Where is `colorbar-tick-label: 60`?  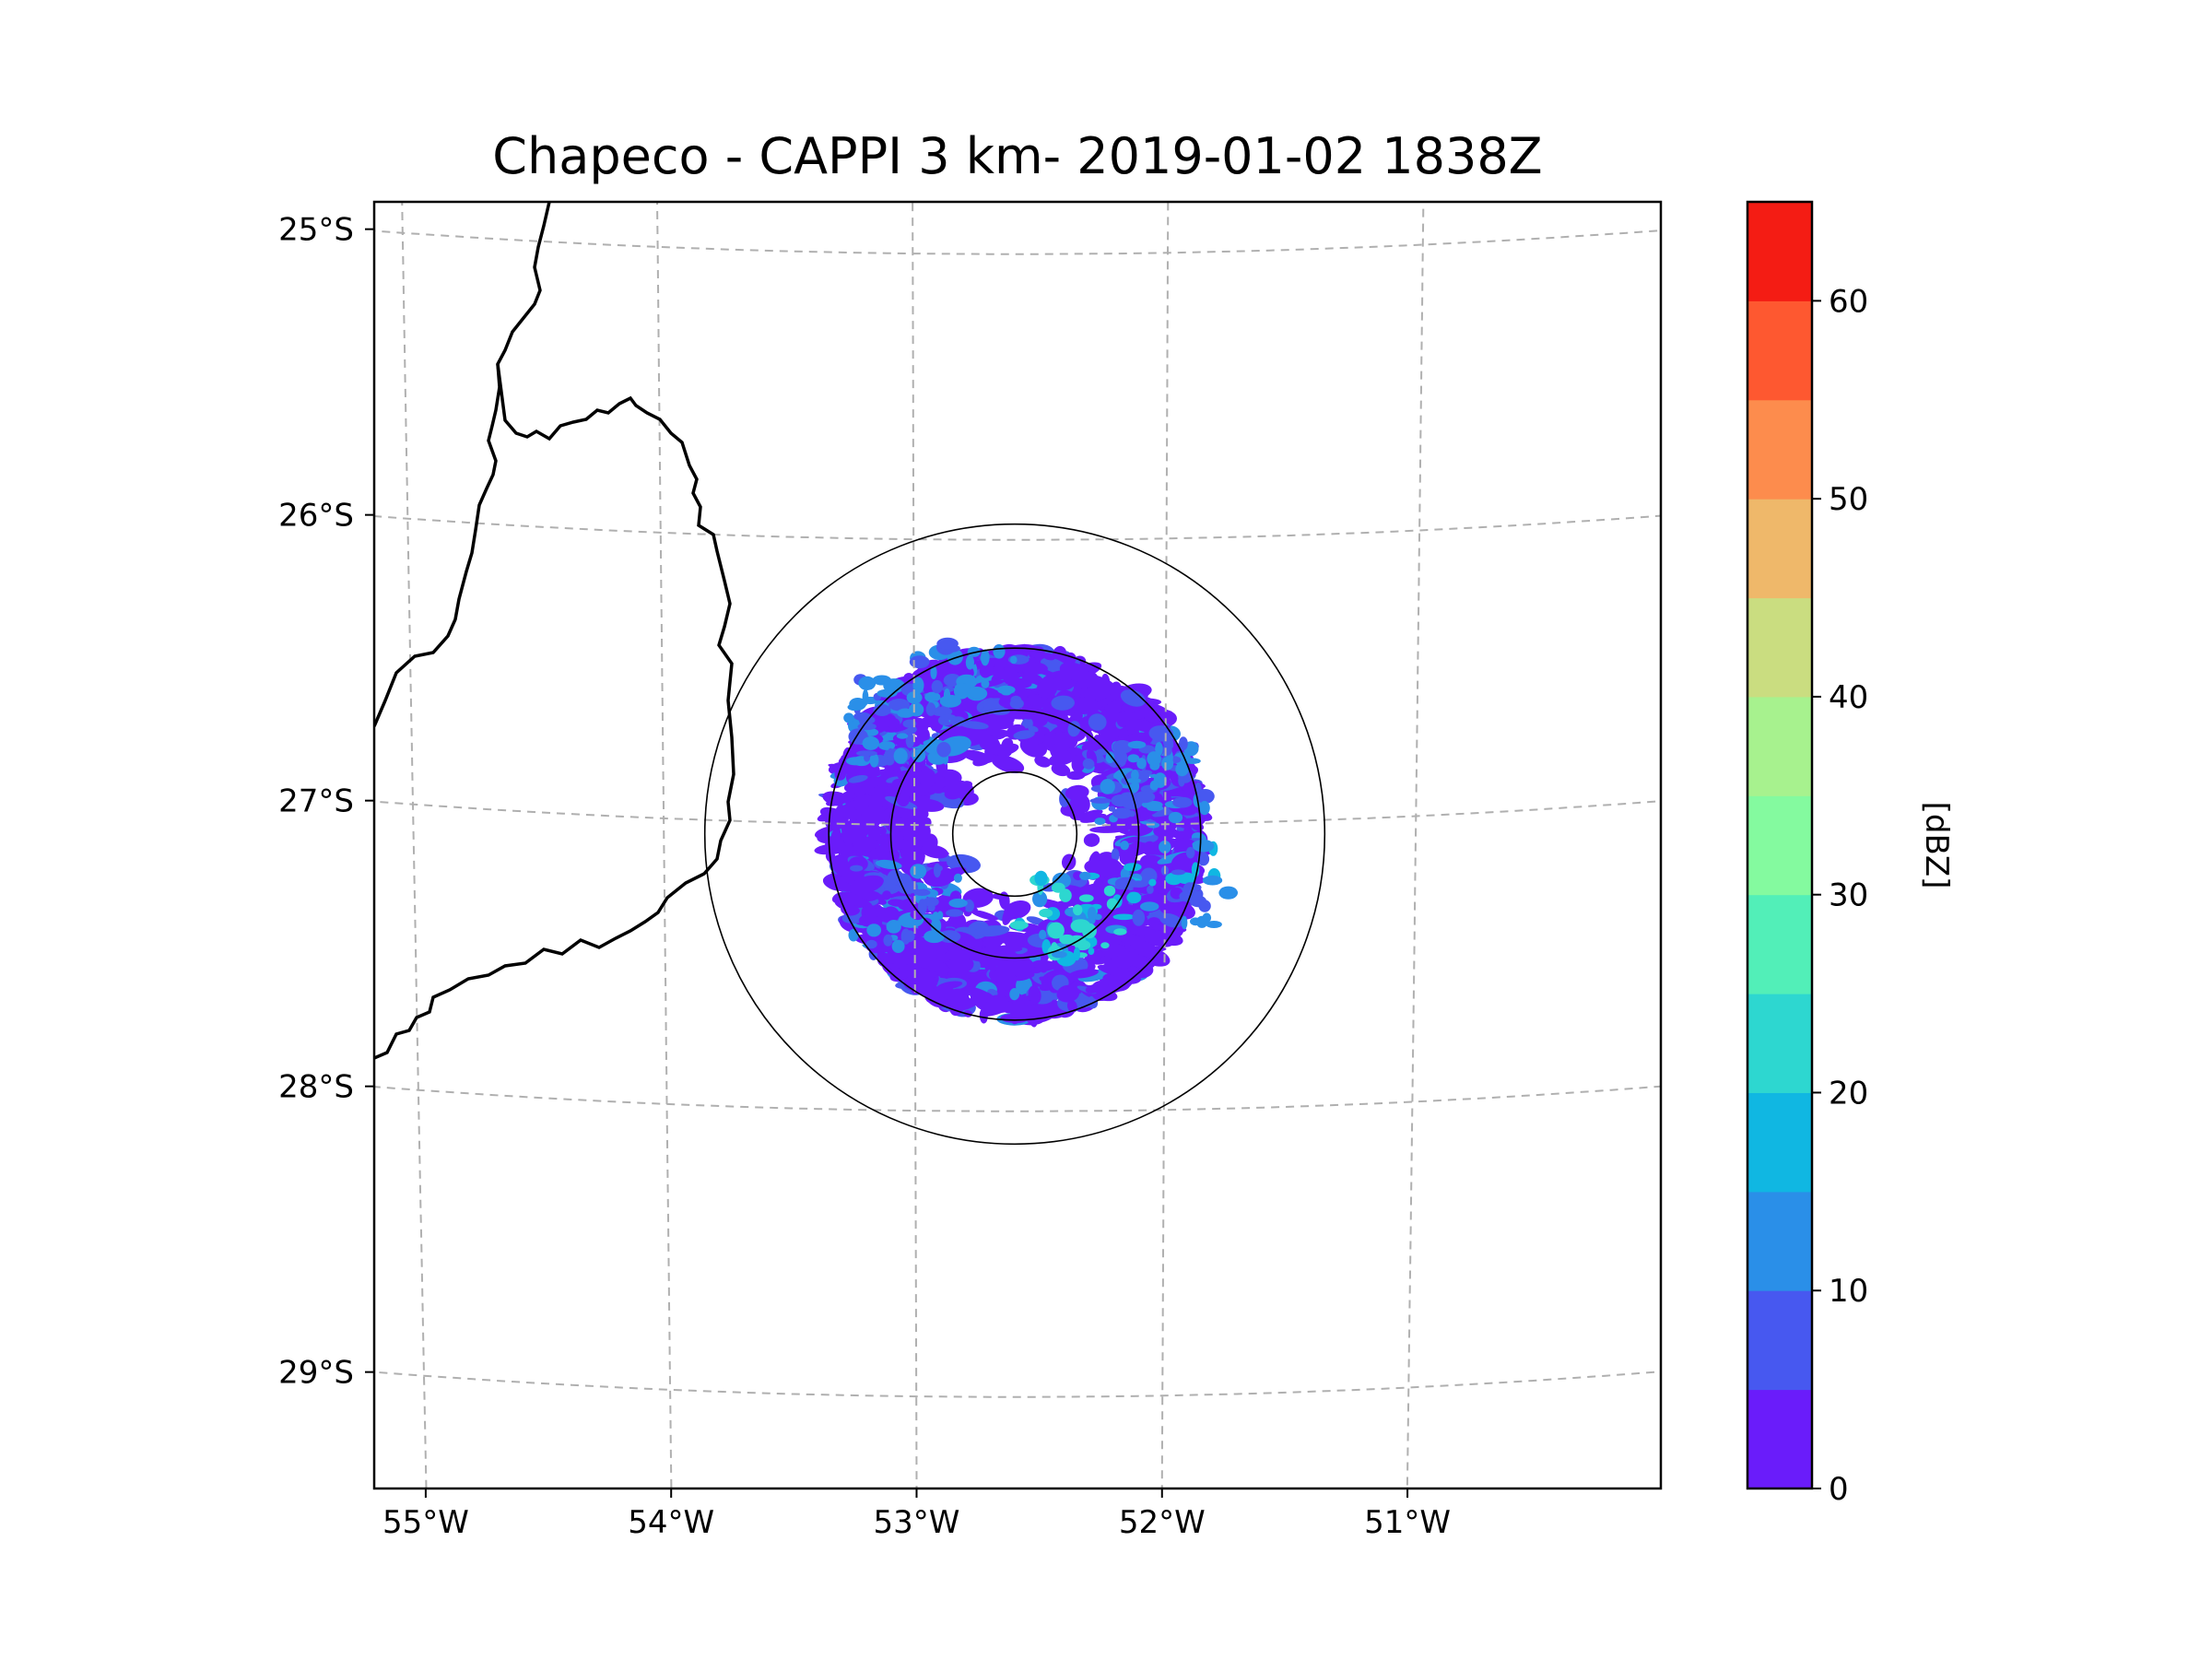 colorbar-tick-label: 60 is located at coordinates (1848, 301).